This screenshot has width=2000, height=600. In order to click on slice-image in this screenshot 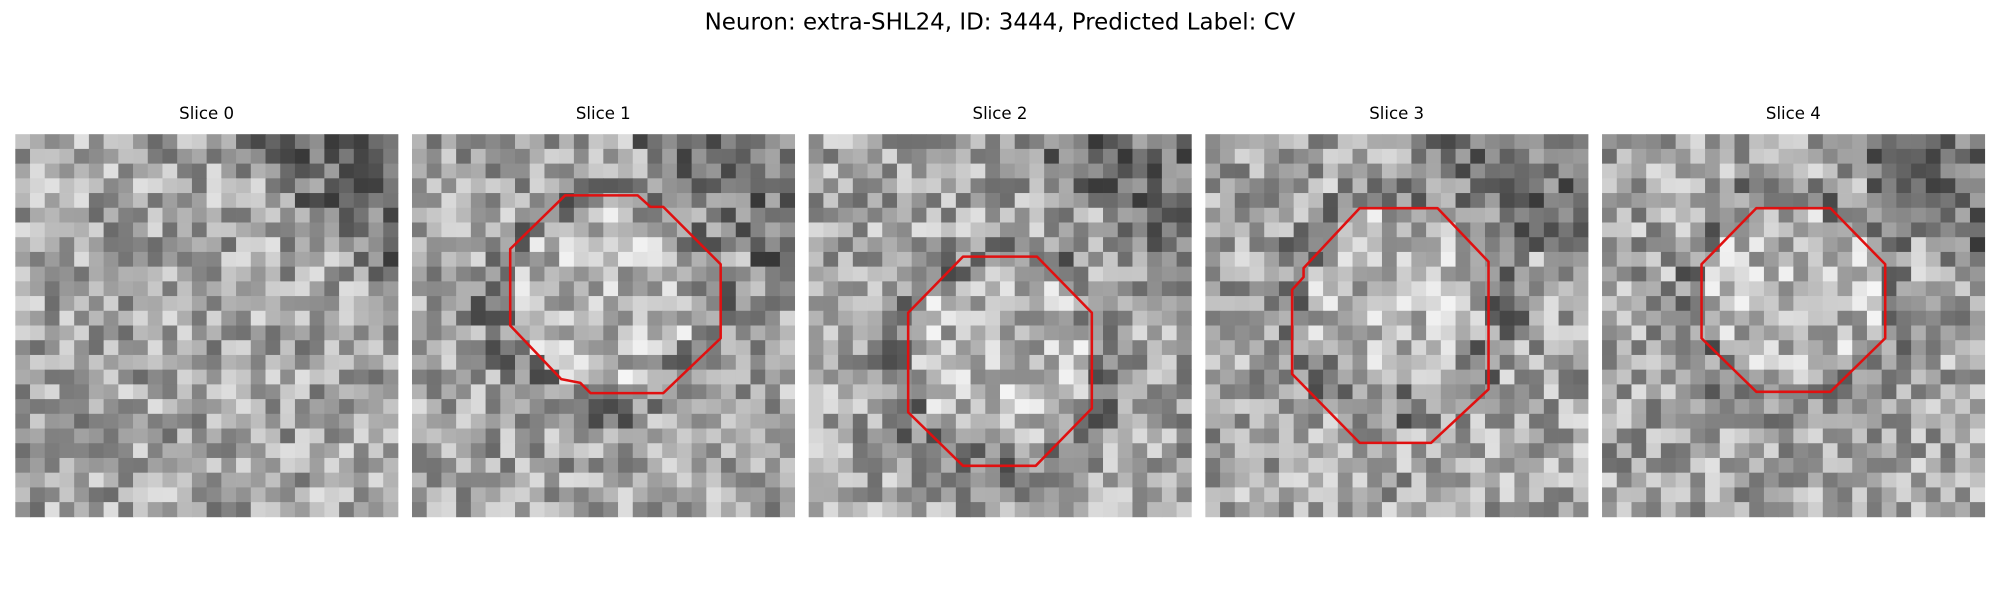, I will do `click(1000, 326)`.